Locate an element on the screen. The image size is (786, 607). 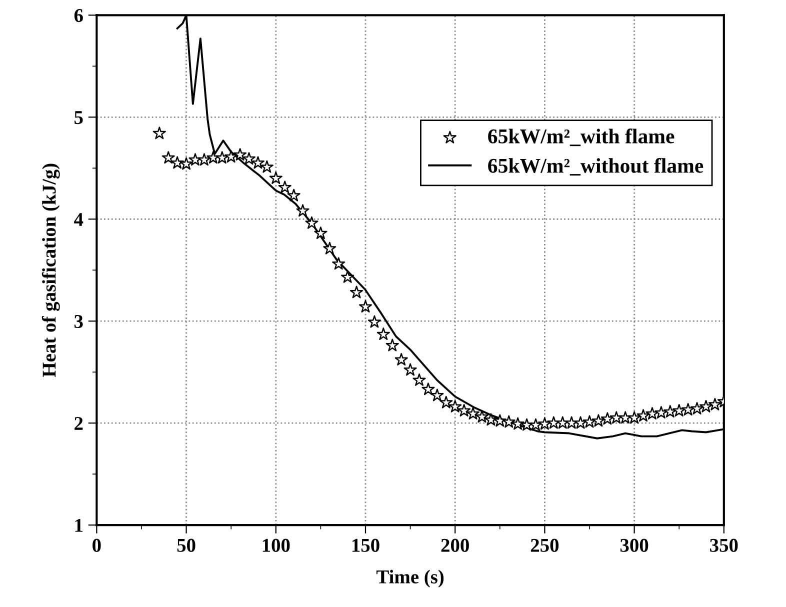
legend-label: 65kW/m²_with flame is located at coordinates (581, 137).